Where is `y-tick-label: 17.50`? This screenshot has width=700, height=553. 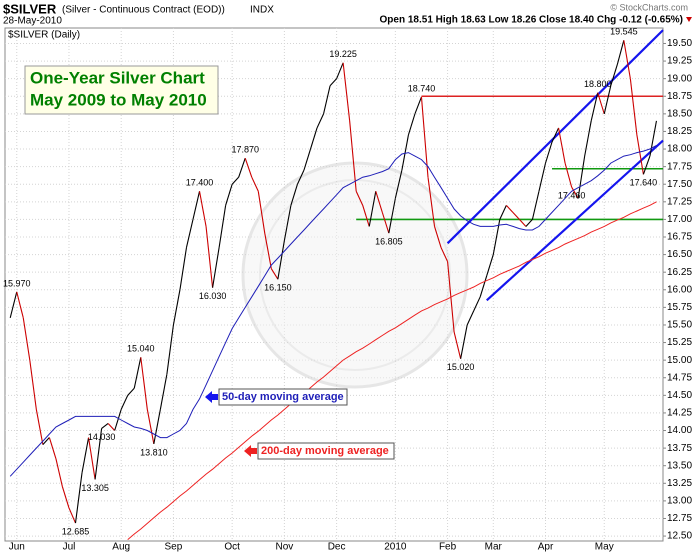 y-tick-label: 17.50 is located at coordinates (679, 184).